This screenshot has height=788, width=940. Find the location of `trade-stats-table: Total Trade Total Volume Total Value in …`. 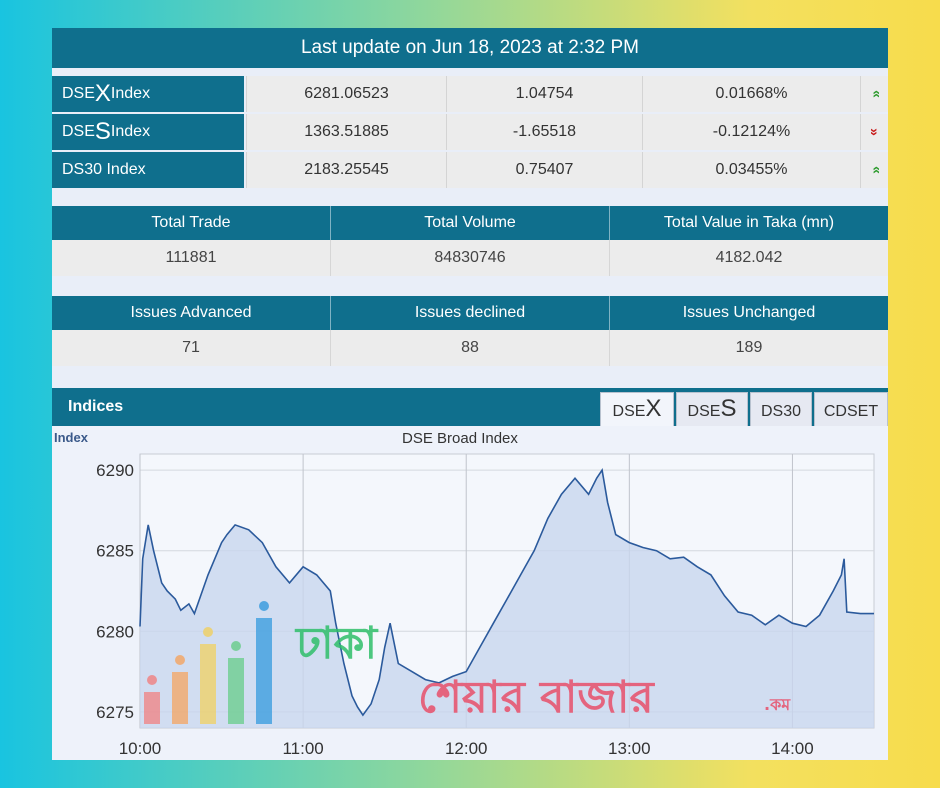

trade-stats-table: Total Trade Total Volume Total Value in … is located at coordinates (470, 241).